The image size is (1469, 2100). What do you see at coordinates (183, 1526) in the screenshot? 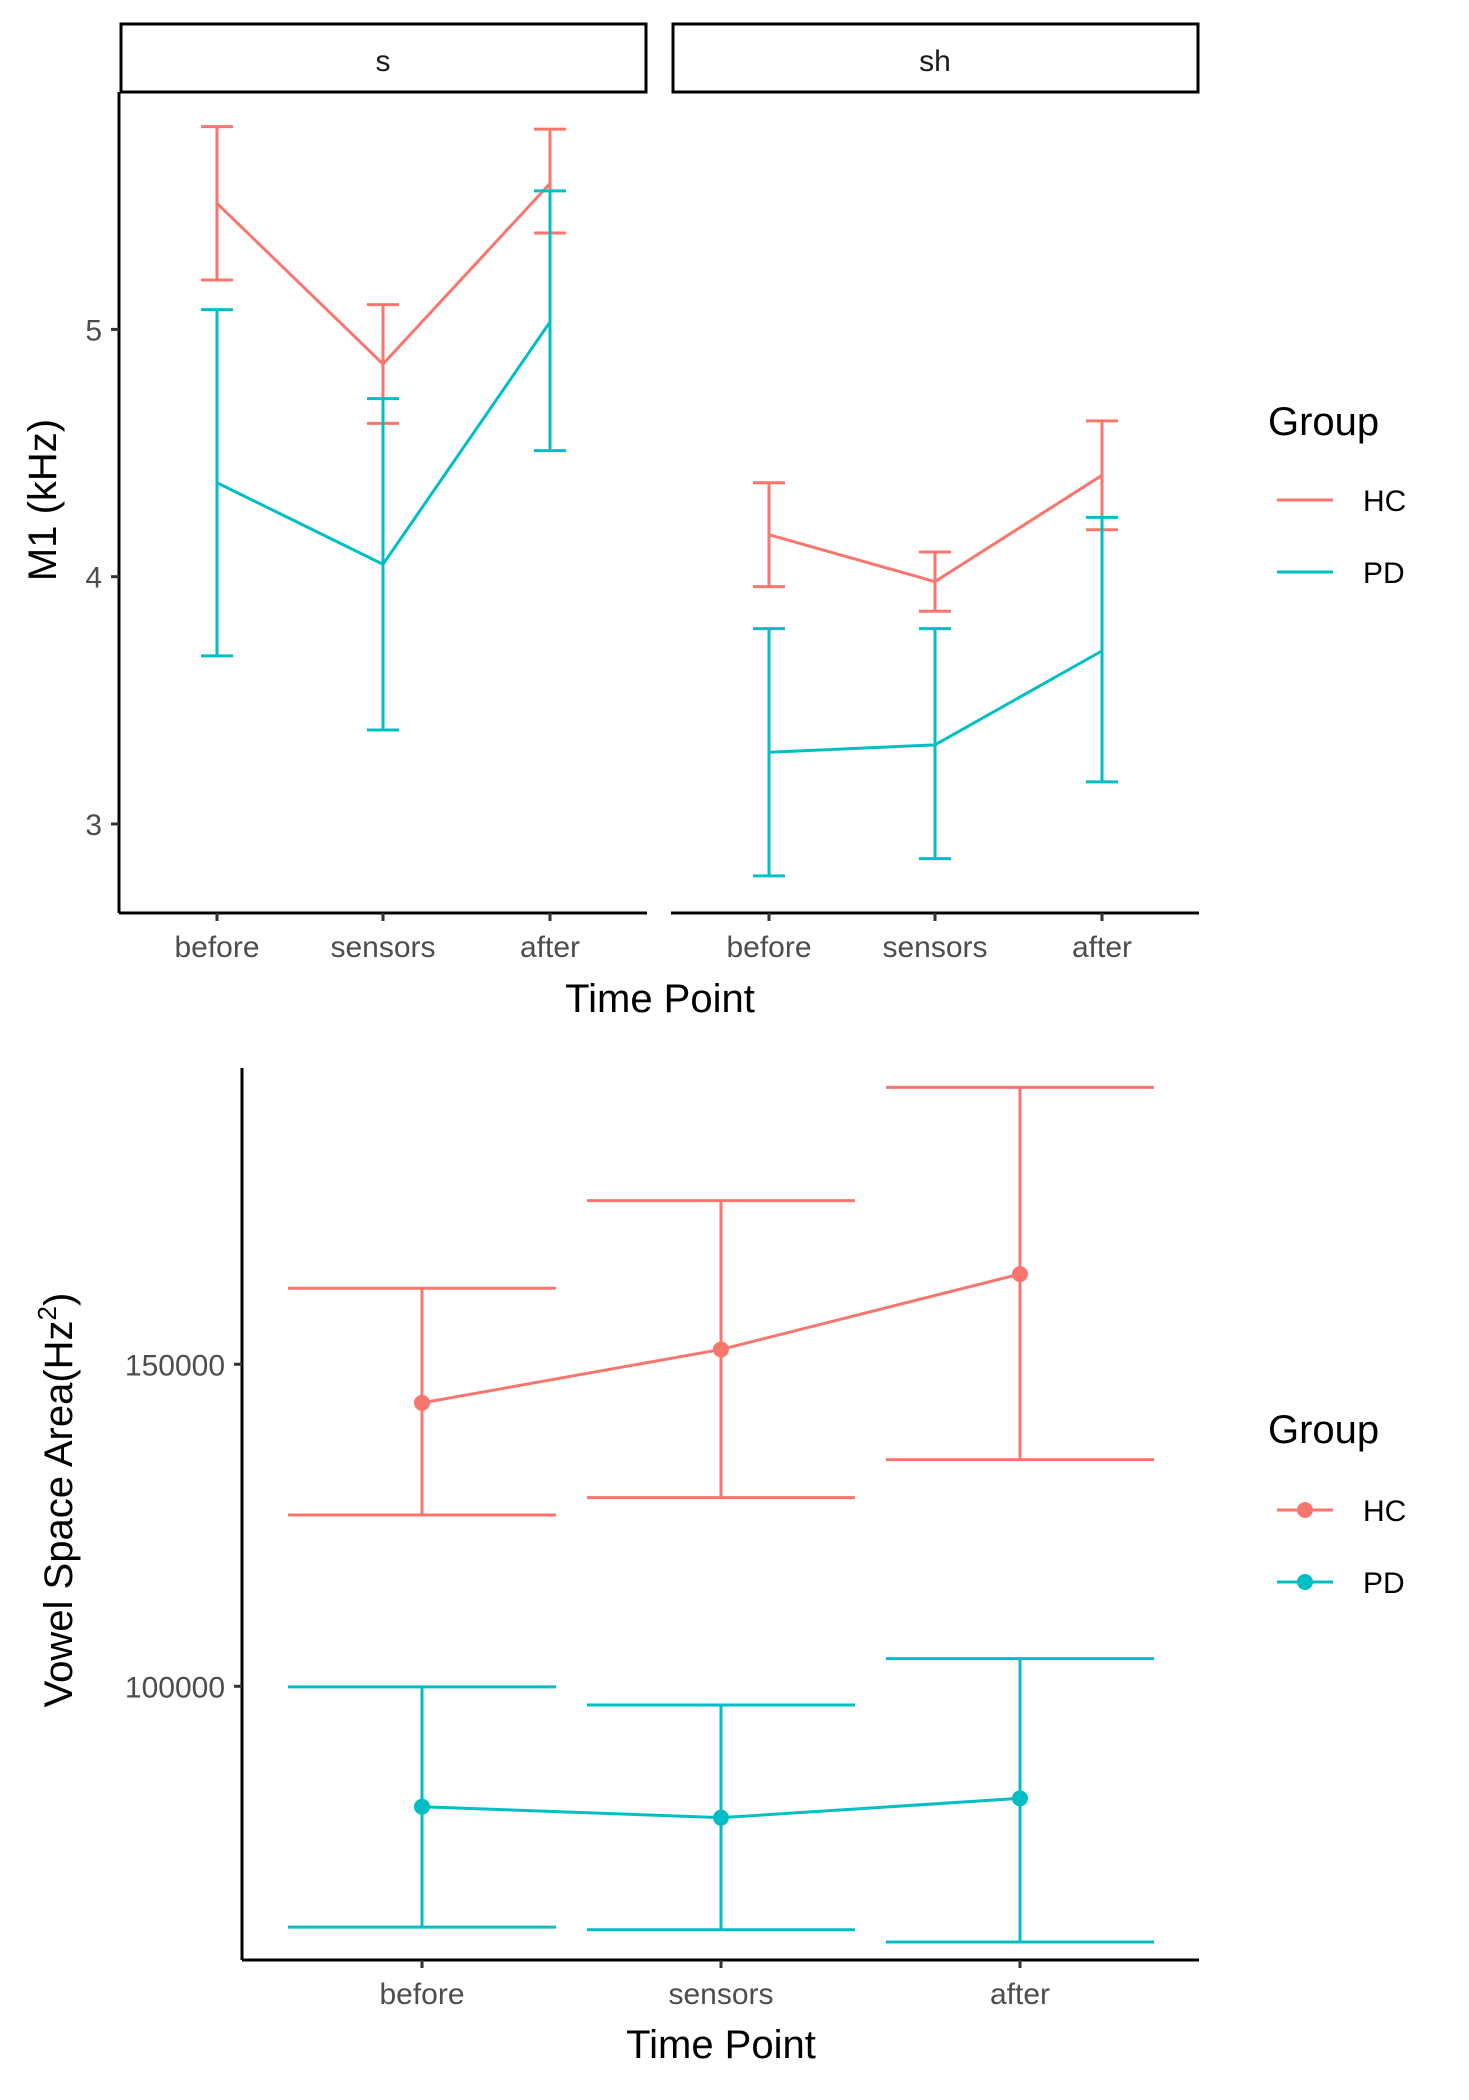
I see `vsa-y-ticks: 100000 150000` at bounding box center [183, 1526].